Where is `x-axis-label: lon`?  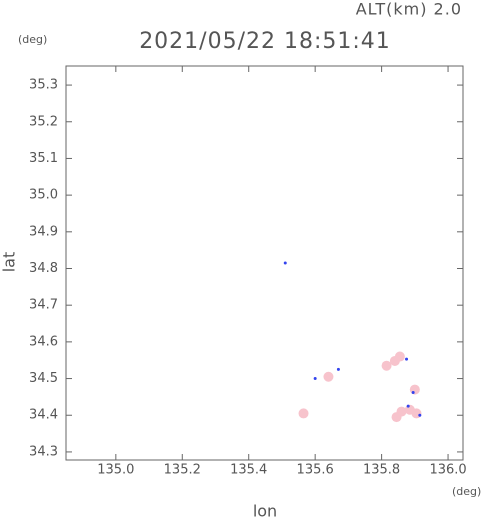 x-axis-label: lon is located at coordinates (265, 511).